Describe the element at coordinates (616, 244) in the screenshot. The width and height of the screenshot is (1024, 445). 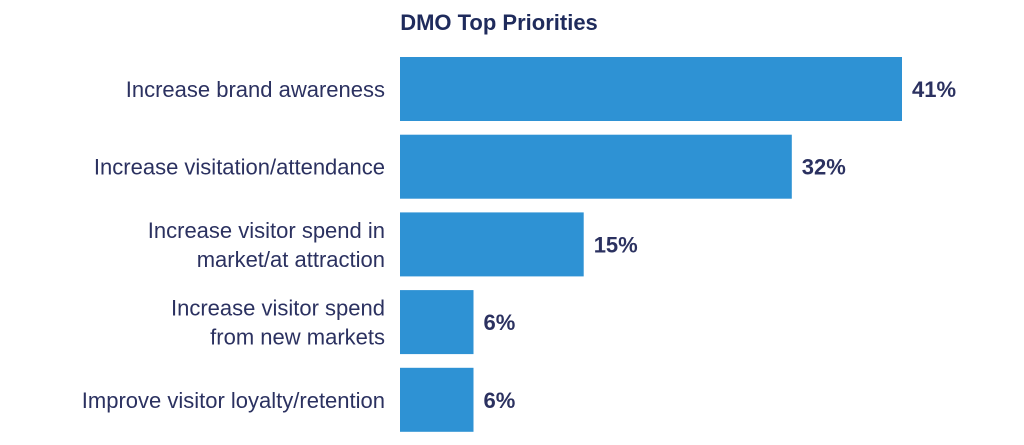
I see `value-label-3: 15%` at that location.